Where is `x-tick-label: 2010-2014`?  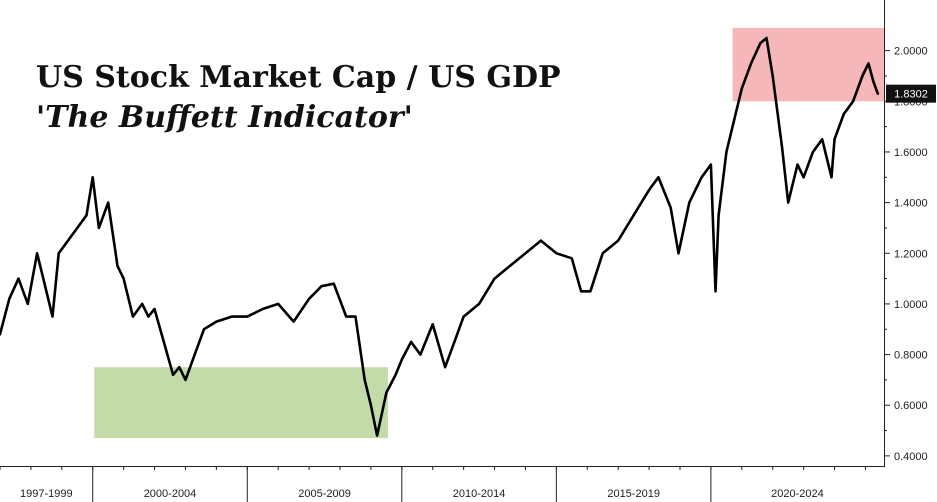 x-tick-label: 2010-2014 is located at coordinates (479, 494).